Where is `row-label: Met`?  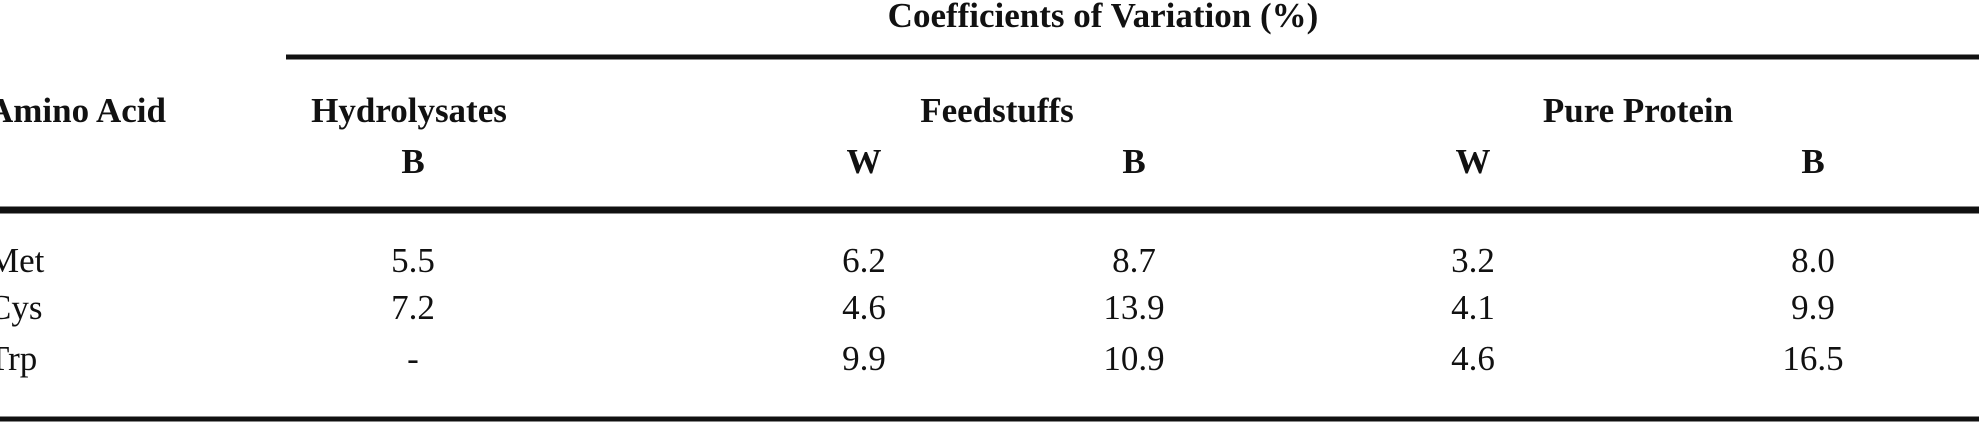 row-label: Met is located at coordinates (22, 260).